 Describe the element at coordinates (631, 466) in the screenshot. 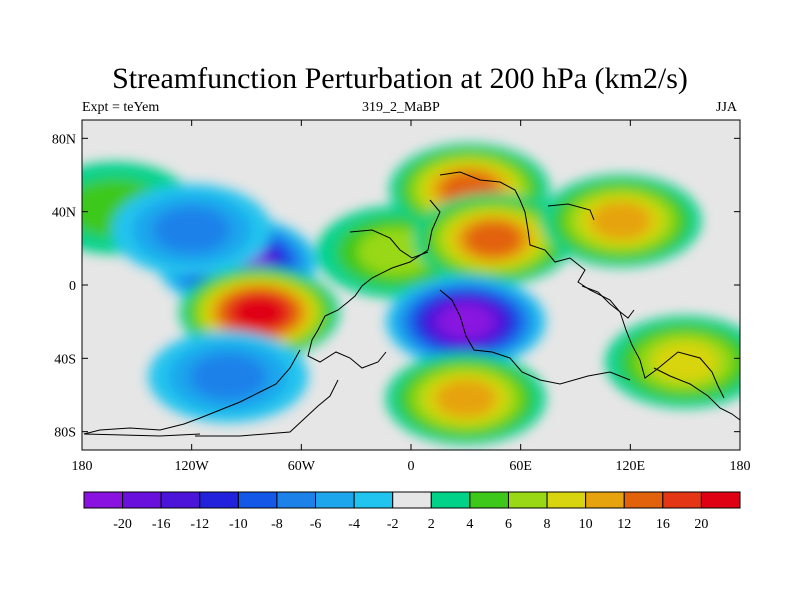

I see `x-tick-label: 120E` at that location.